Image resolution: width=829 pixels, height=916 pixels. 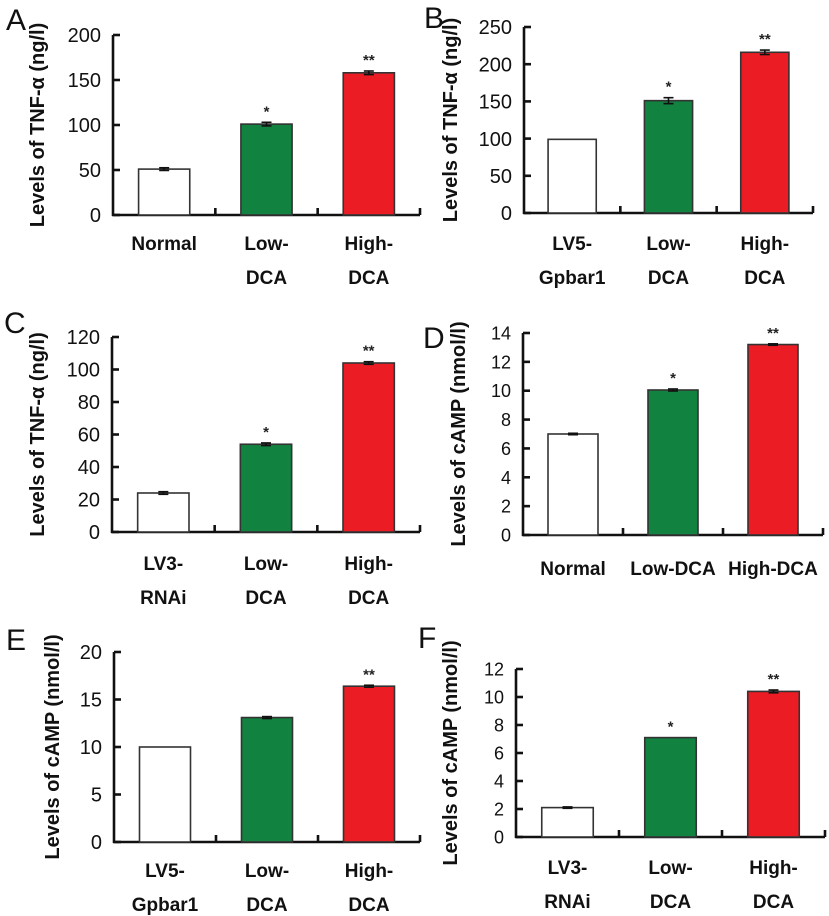 I want to click on y-tick-label: 15, so click(x=91, y=701).